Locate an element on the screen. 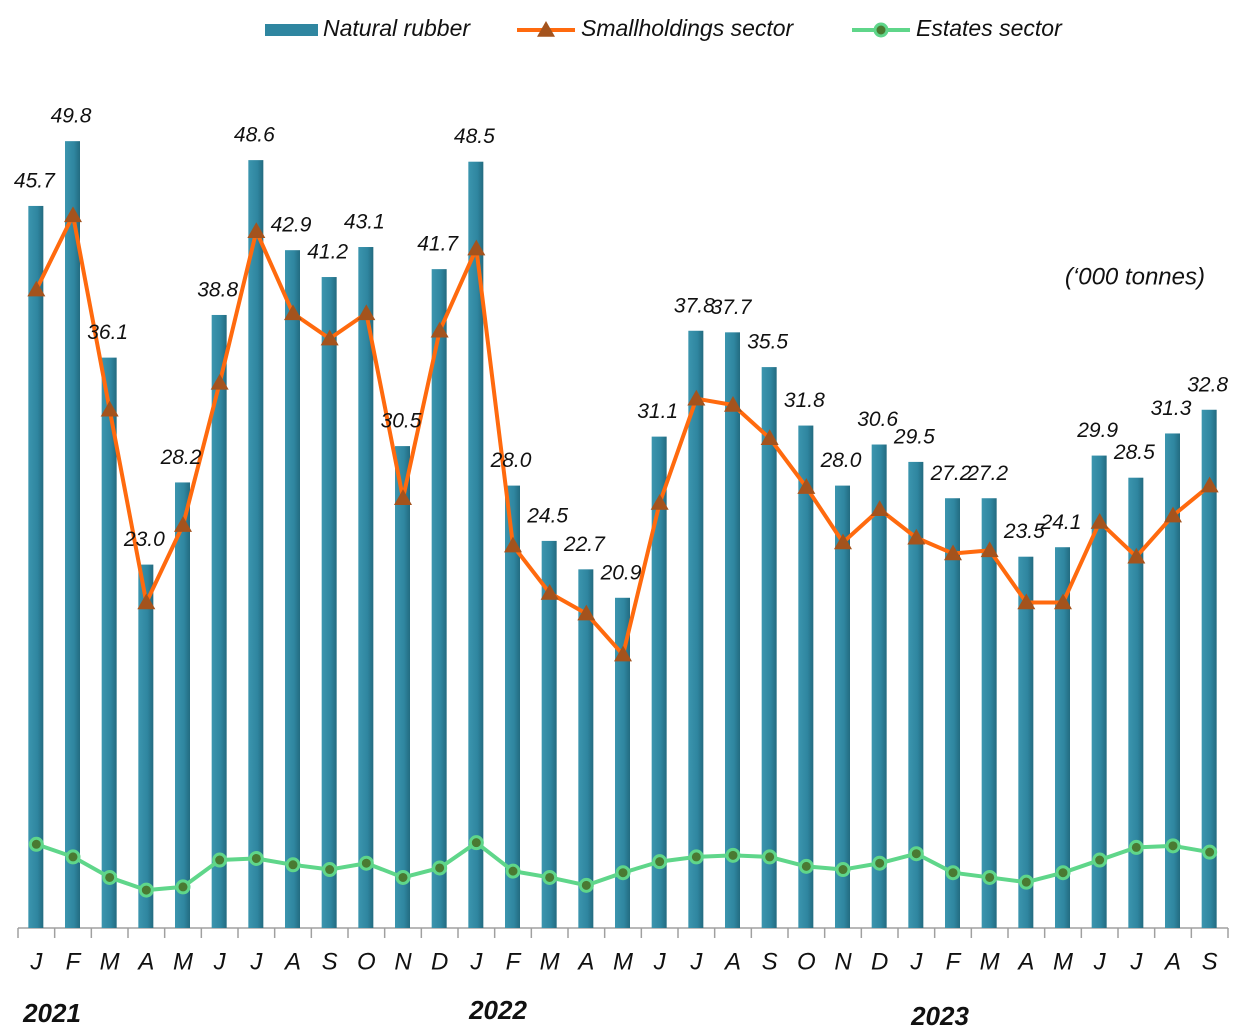 The image size is (1237, 1031). legend-swatch is located at coordinates (291, 30).